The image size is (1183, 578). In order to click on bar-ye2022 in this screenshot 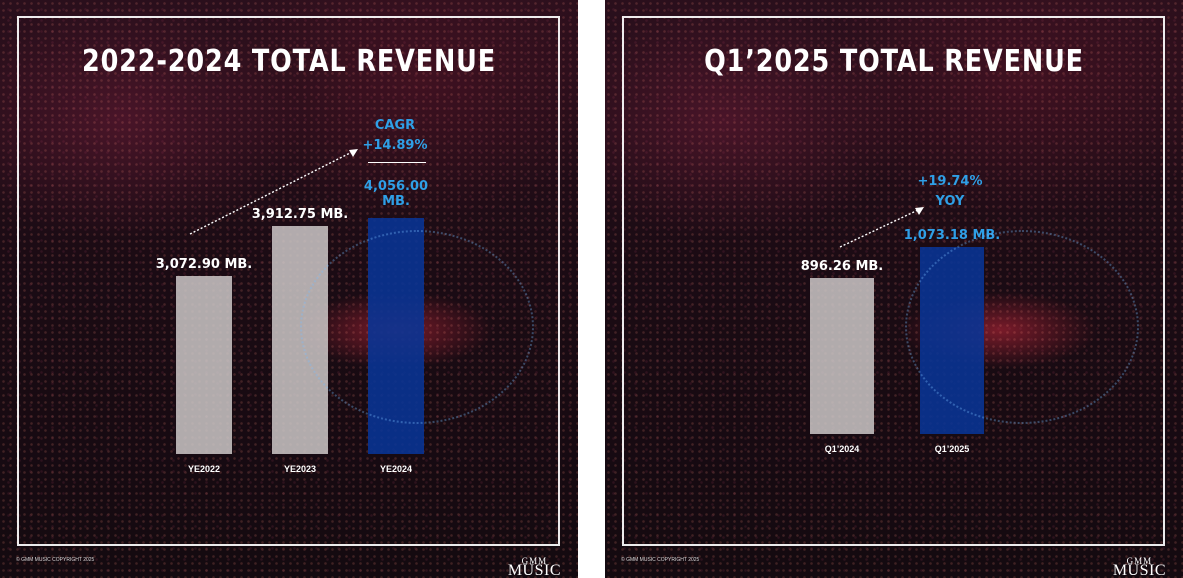, I will do `click(204, 365)`.